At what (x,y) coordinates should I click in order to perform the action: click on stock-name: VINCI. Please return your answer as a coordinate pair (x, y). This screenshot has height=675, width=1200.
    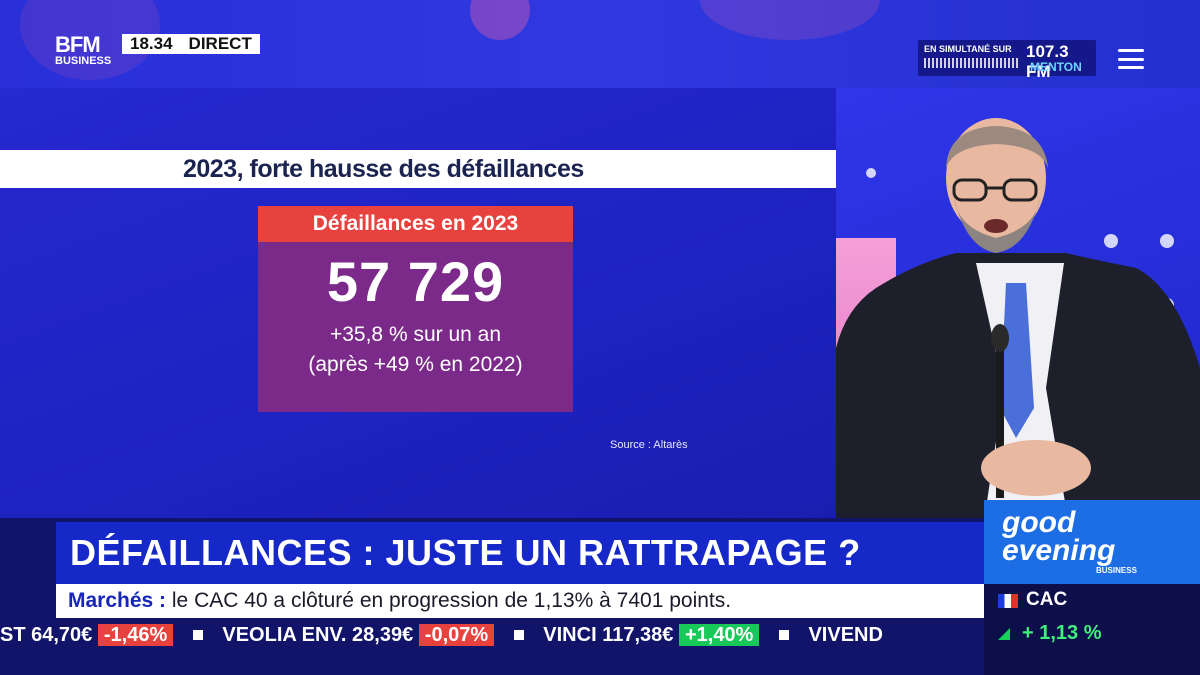
    Looking at the image, I should click on (570, 635).